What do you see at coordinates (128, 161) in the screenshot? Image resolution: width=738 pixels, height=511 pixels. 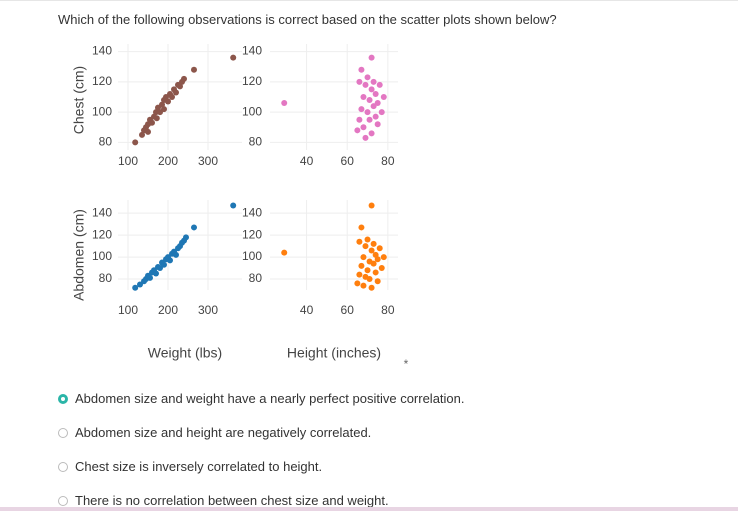 I see `x-tick-label: 100` at bounding box center [128, 161].